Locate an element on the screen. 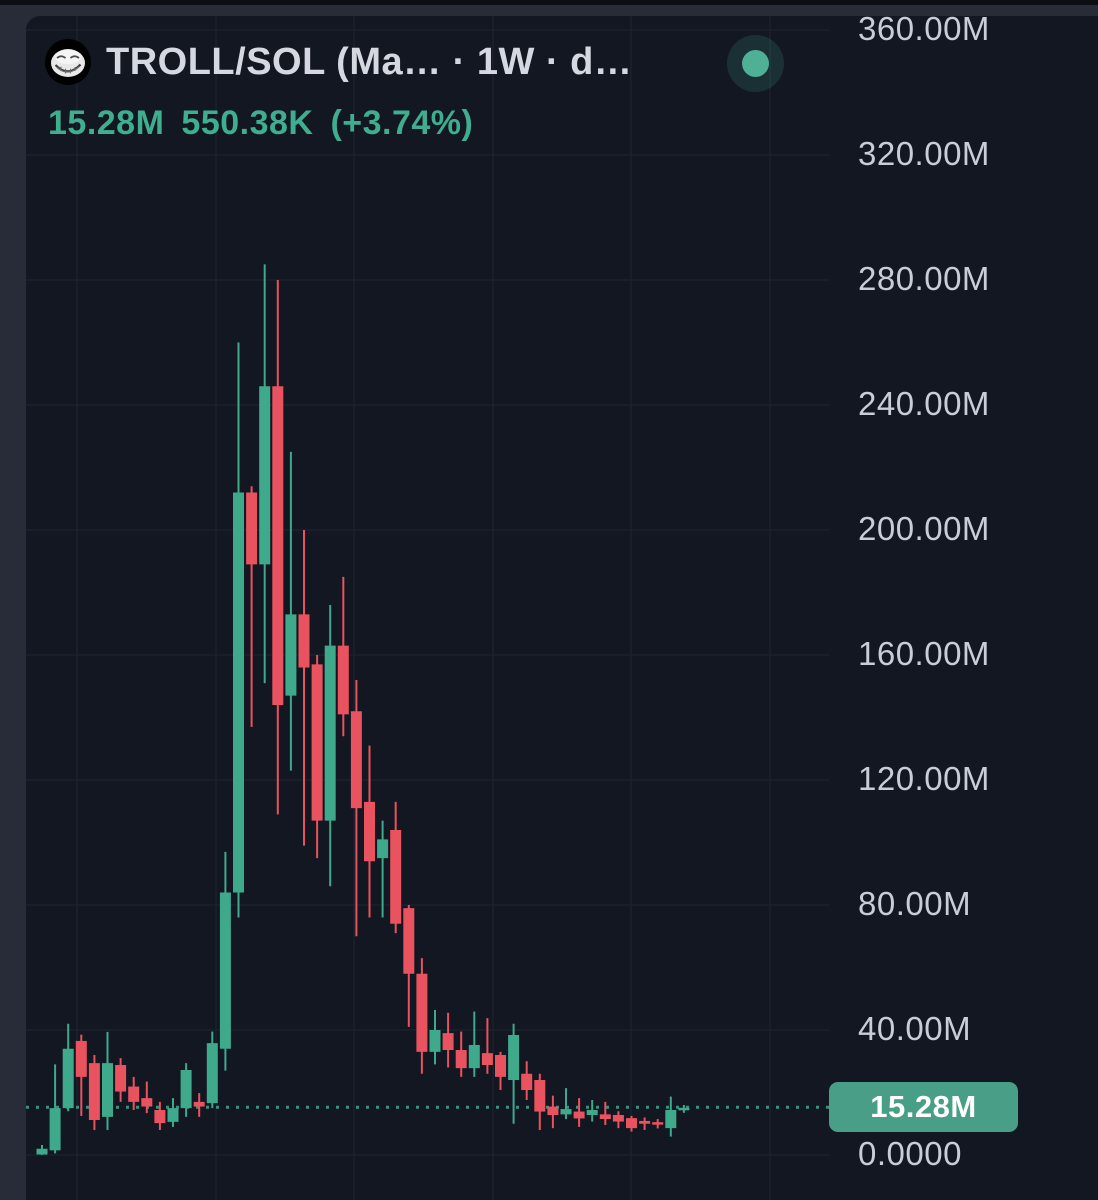 The width and height of the screenshot is (1098, 1200). trollface-logo-icon is located at coordinates (68, 62).